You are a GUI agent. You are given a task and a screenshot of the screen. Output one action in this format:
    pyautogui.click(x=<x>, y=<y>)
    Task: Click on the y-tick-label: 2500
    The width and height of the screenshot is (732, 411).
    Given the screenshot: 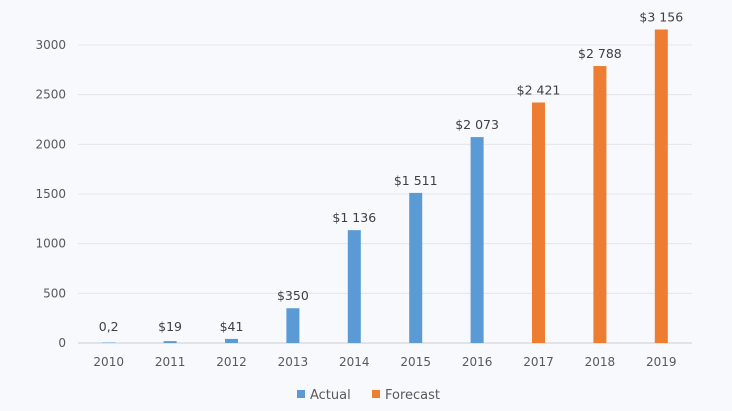 What is the action you would take?
    pyautogui.click(x=50, y=95)
    